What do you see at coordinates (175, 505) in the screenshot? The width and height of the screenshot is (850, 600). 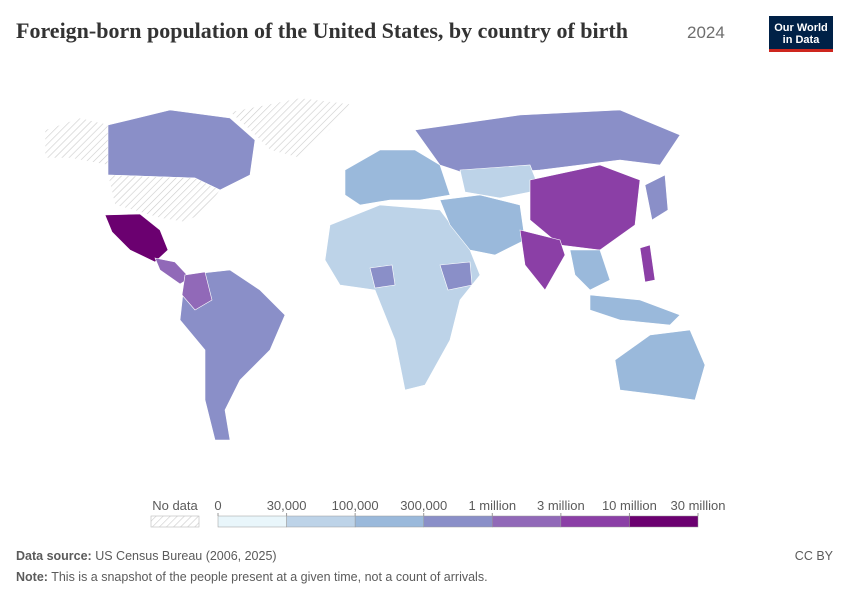 I see `no-data-label: No data` at bounding box center [175, 505].